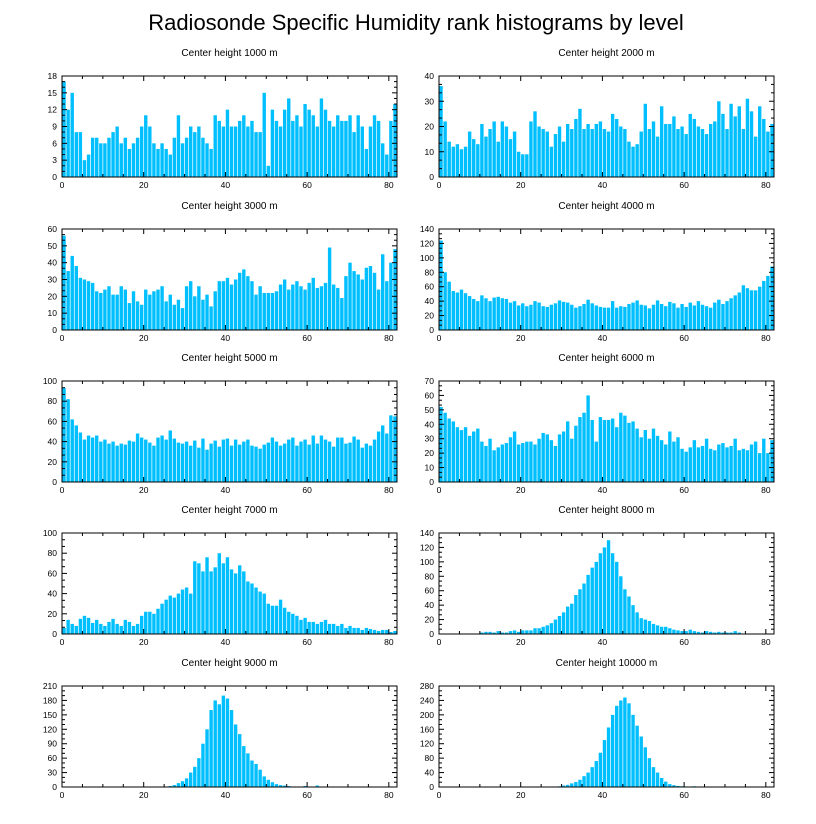  I want to click on panel-title: Center height 4000 m, so click(606, 206).